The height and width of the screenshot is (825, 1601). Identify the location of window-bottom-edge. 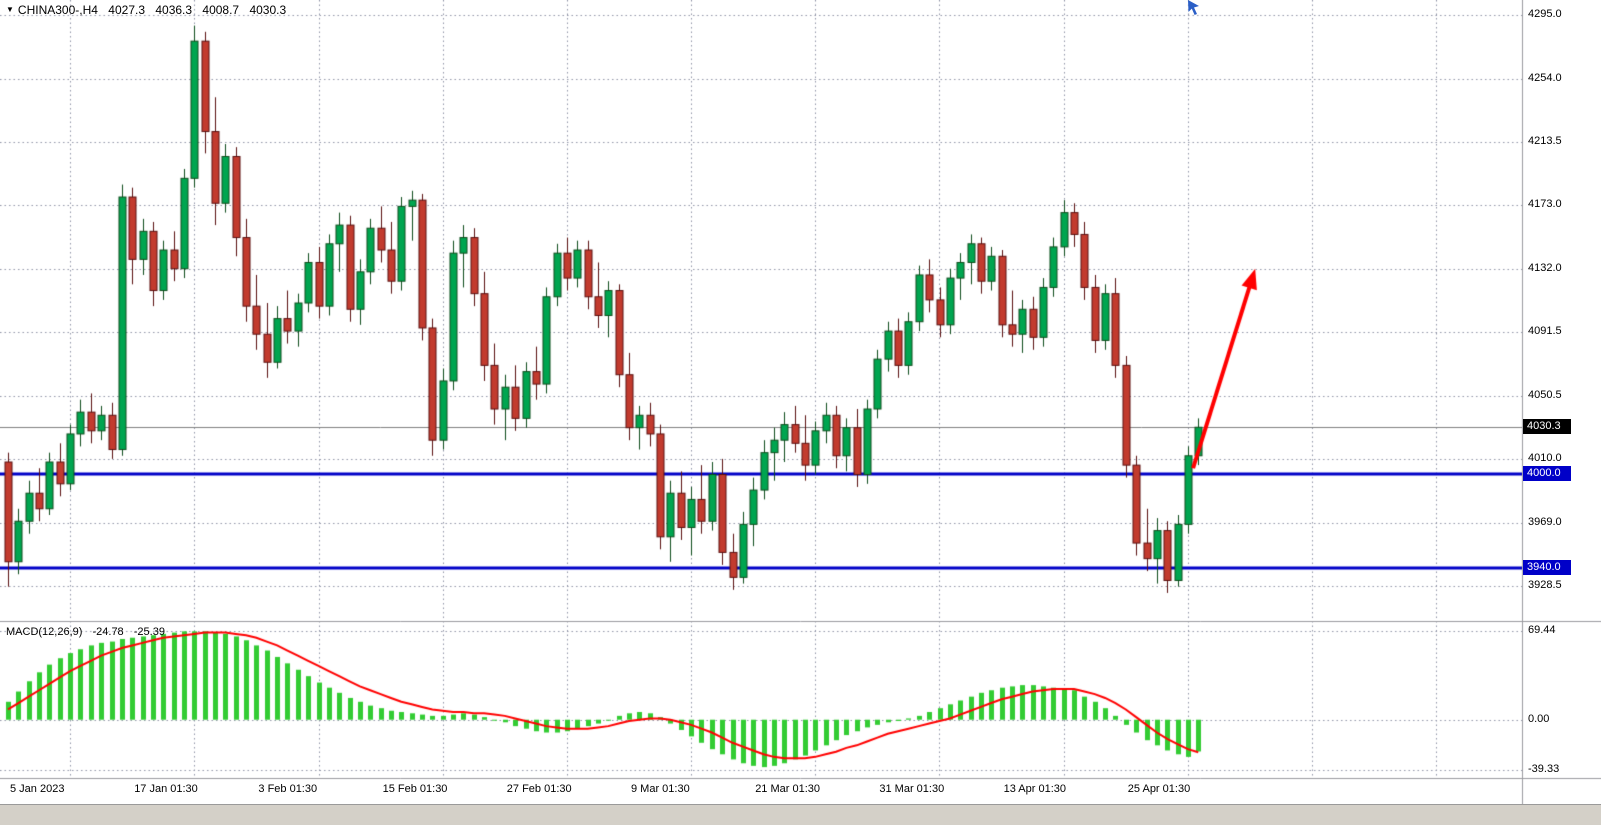
(800, 814).